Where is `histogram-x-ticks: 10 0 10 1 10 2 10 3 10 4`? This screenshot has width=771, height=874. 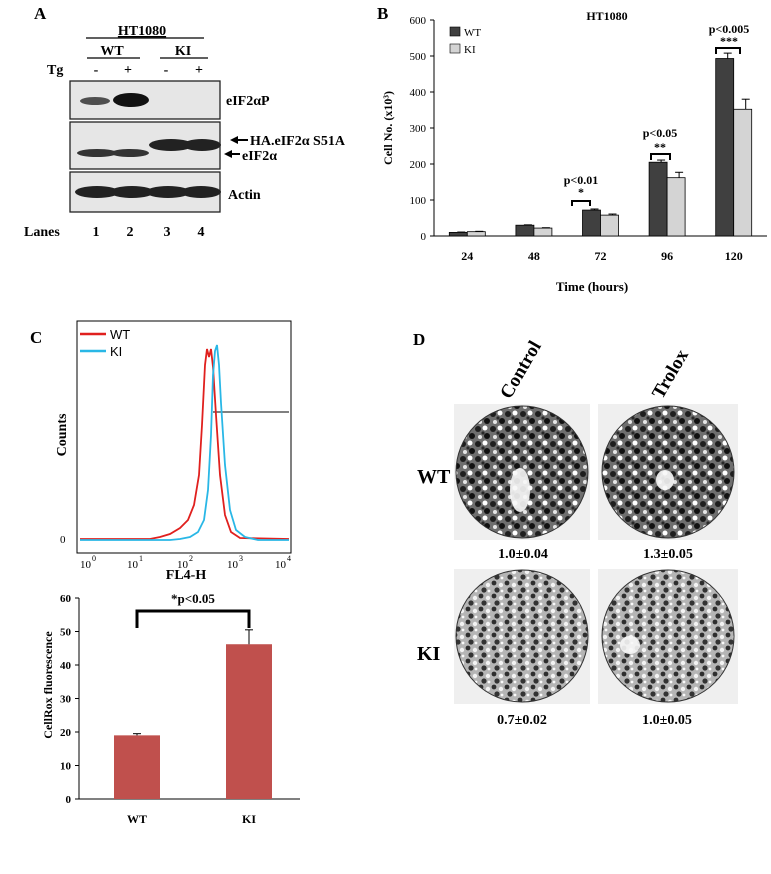 histogram-x-ticks: 10 0 10 1 10 2 10 3 10 4 is located at coordinates (185, 562).